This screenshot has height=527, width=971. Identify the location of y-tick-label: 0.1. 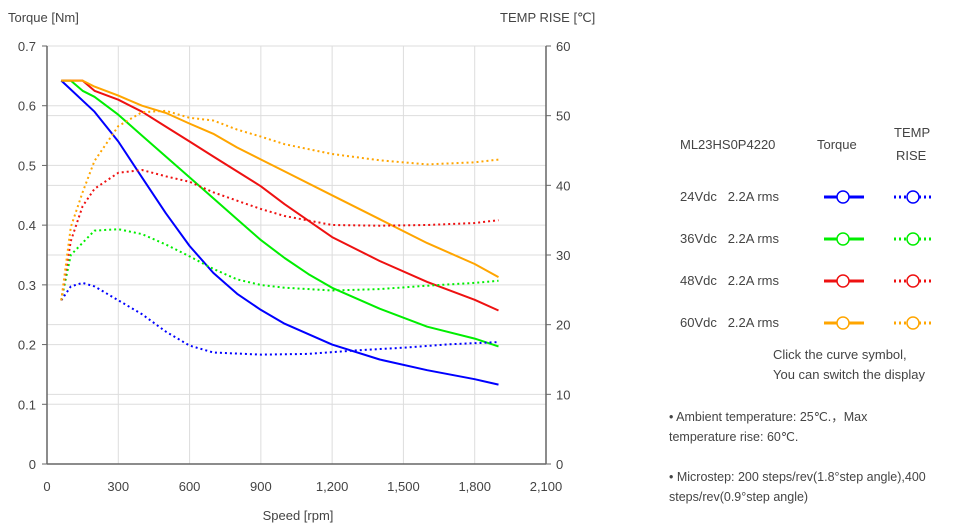
(27, 404).